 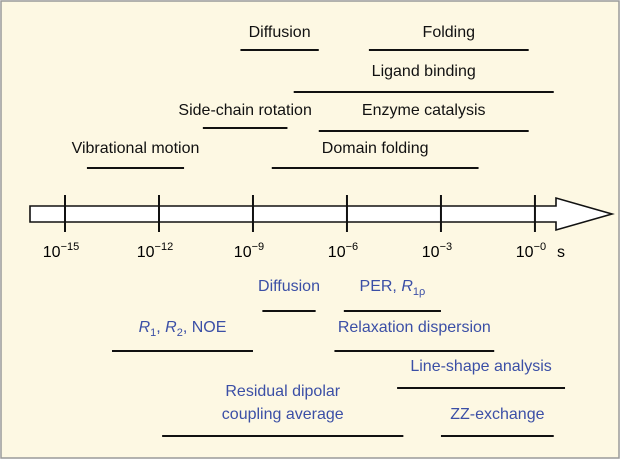 I want to click on label-part: 2, so click(x=180, y=333).